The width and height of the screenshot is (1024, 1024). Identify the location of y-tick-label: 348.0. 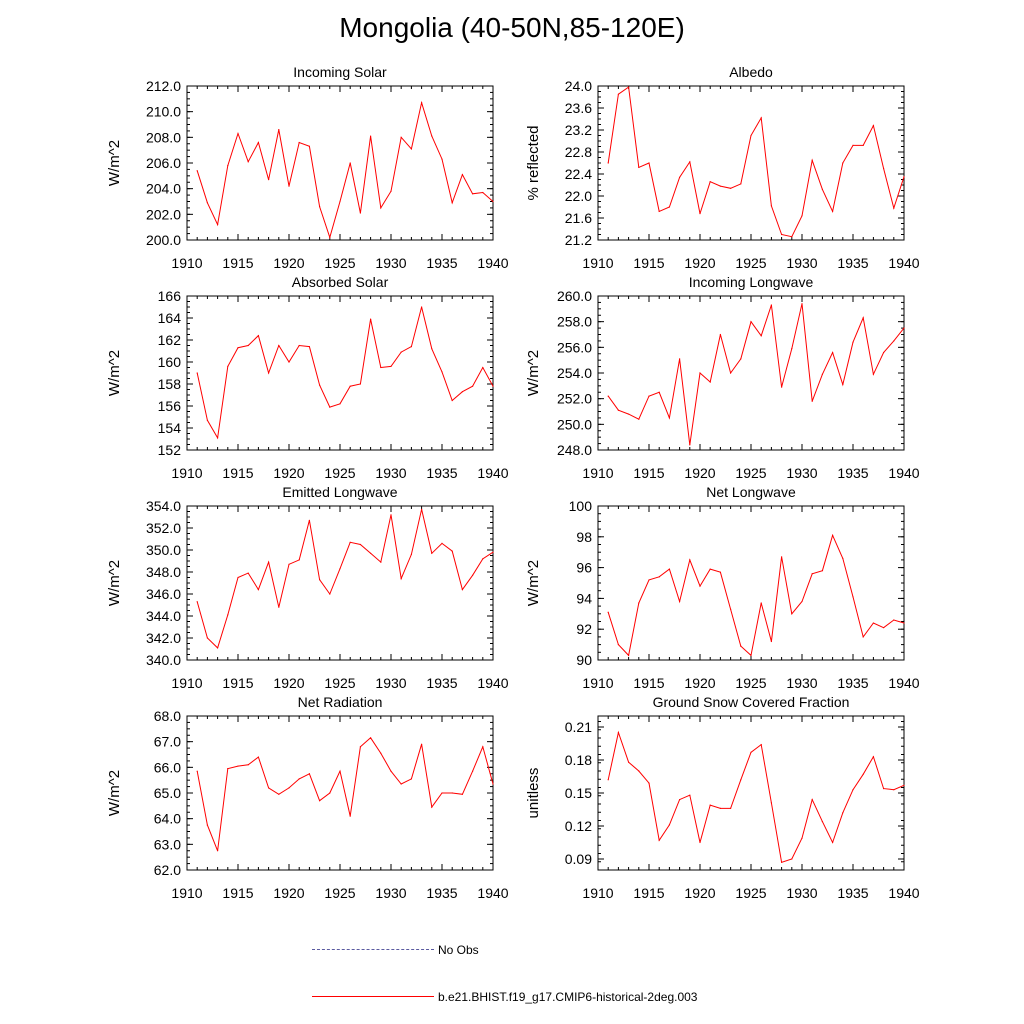
(163, 572).